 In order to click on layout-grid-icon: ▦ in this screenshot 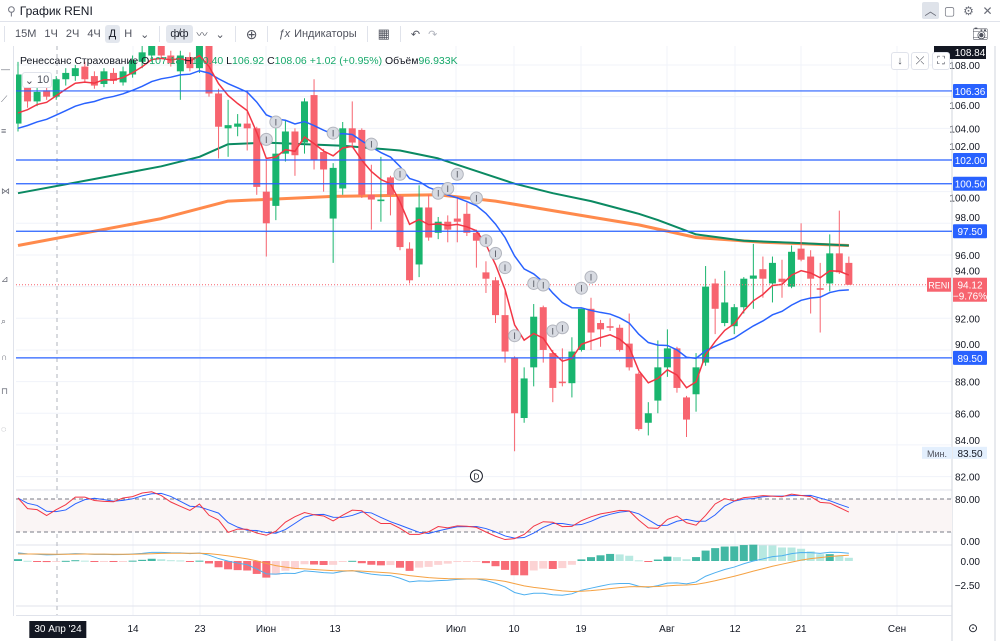, I will do `click(383, 33)`.